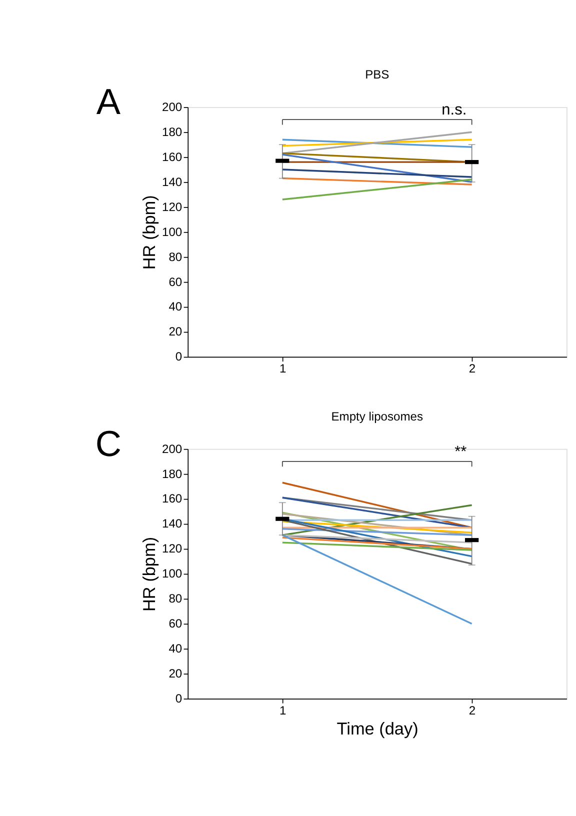  What do you see at coordinates (109, 101) in the screenshot?
I see `text: A` at bounding box center [109, 101].